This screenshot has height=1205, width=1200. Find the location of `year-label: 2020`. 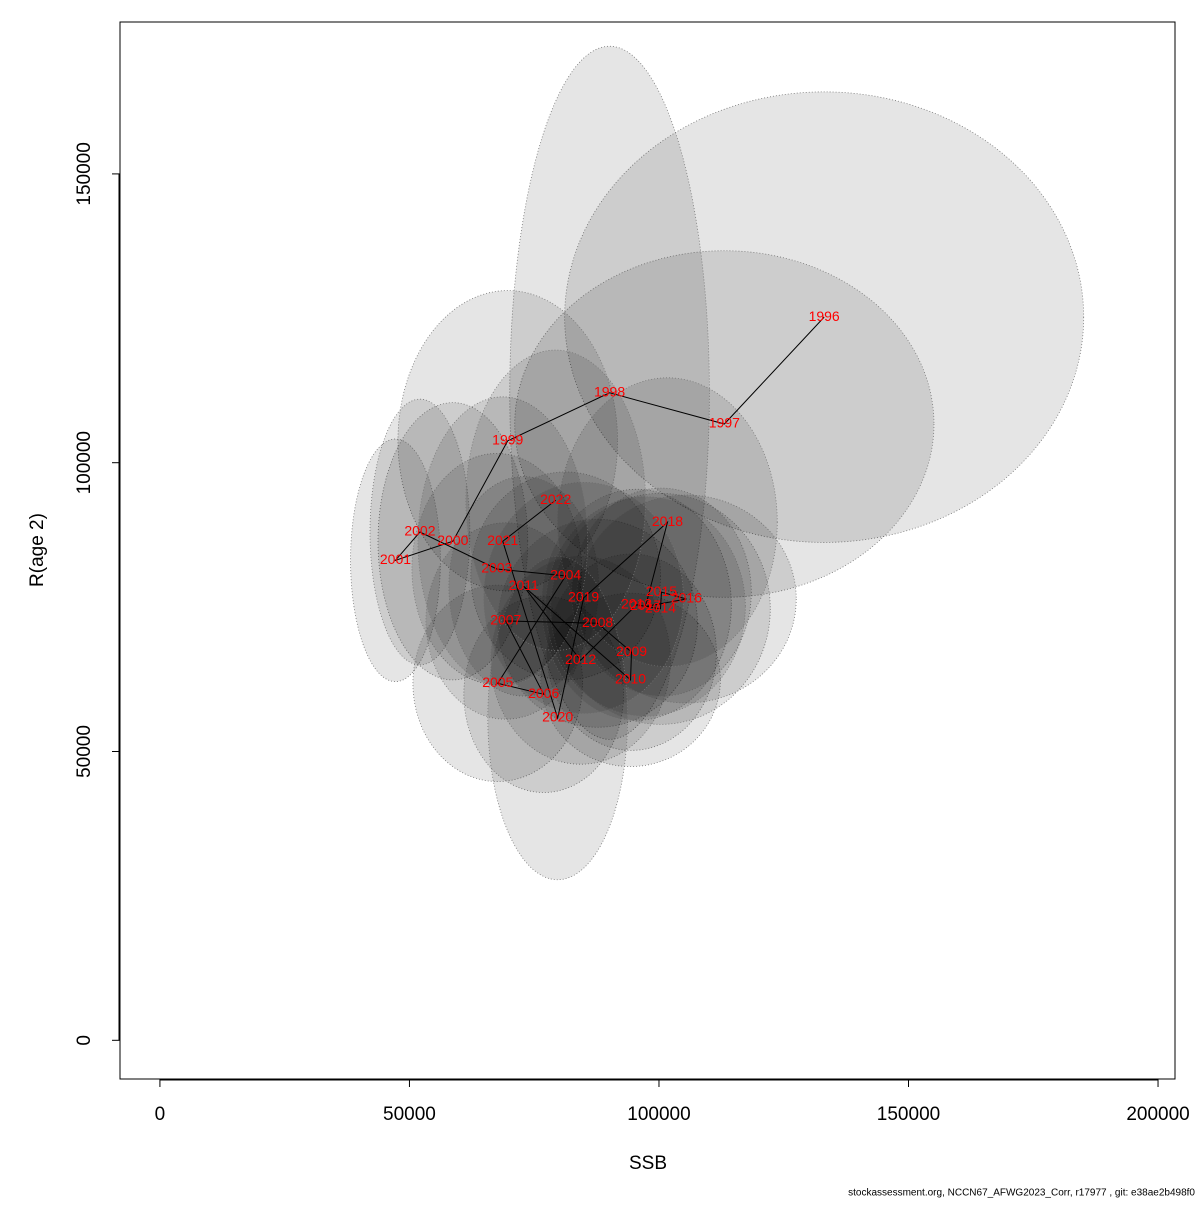

year-label: 2020 is located at coordinates (557, 717).